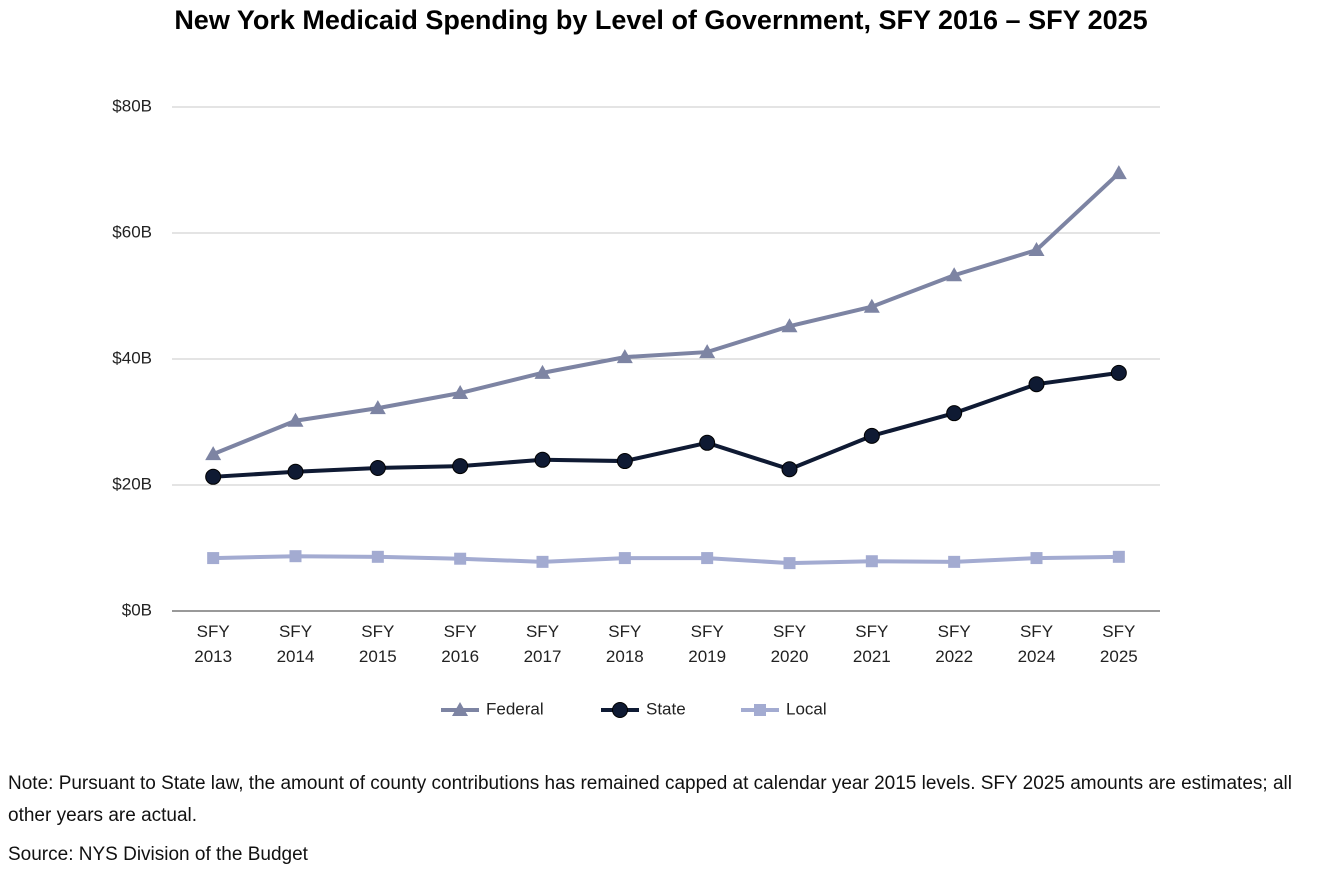  I want to click on x-tick-label: SFY 2017, so click(543, 644).